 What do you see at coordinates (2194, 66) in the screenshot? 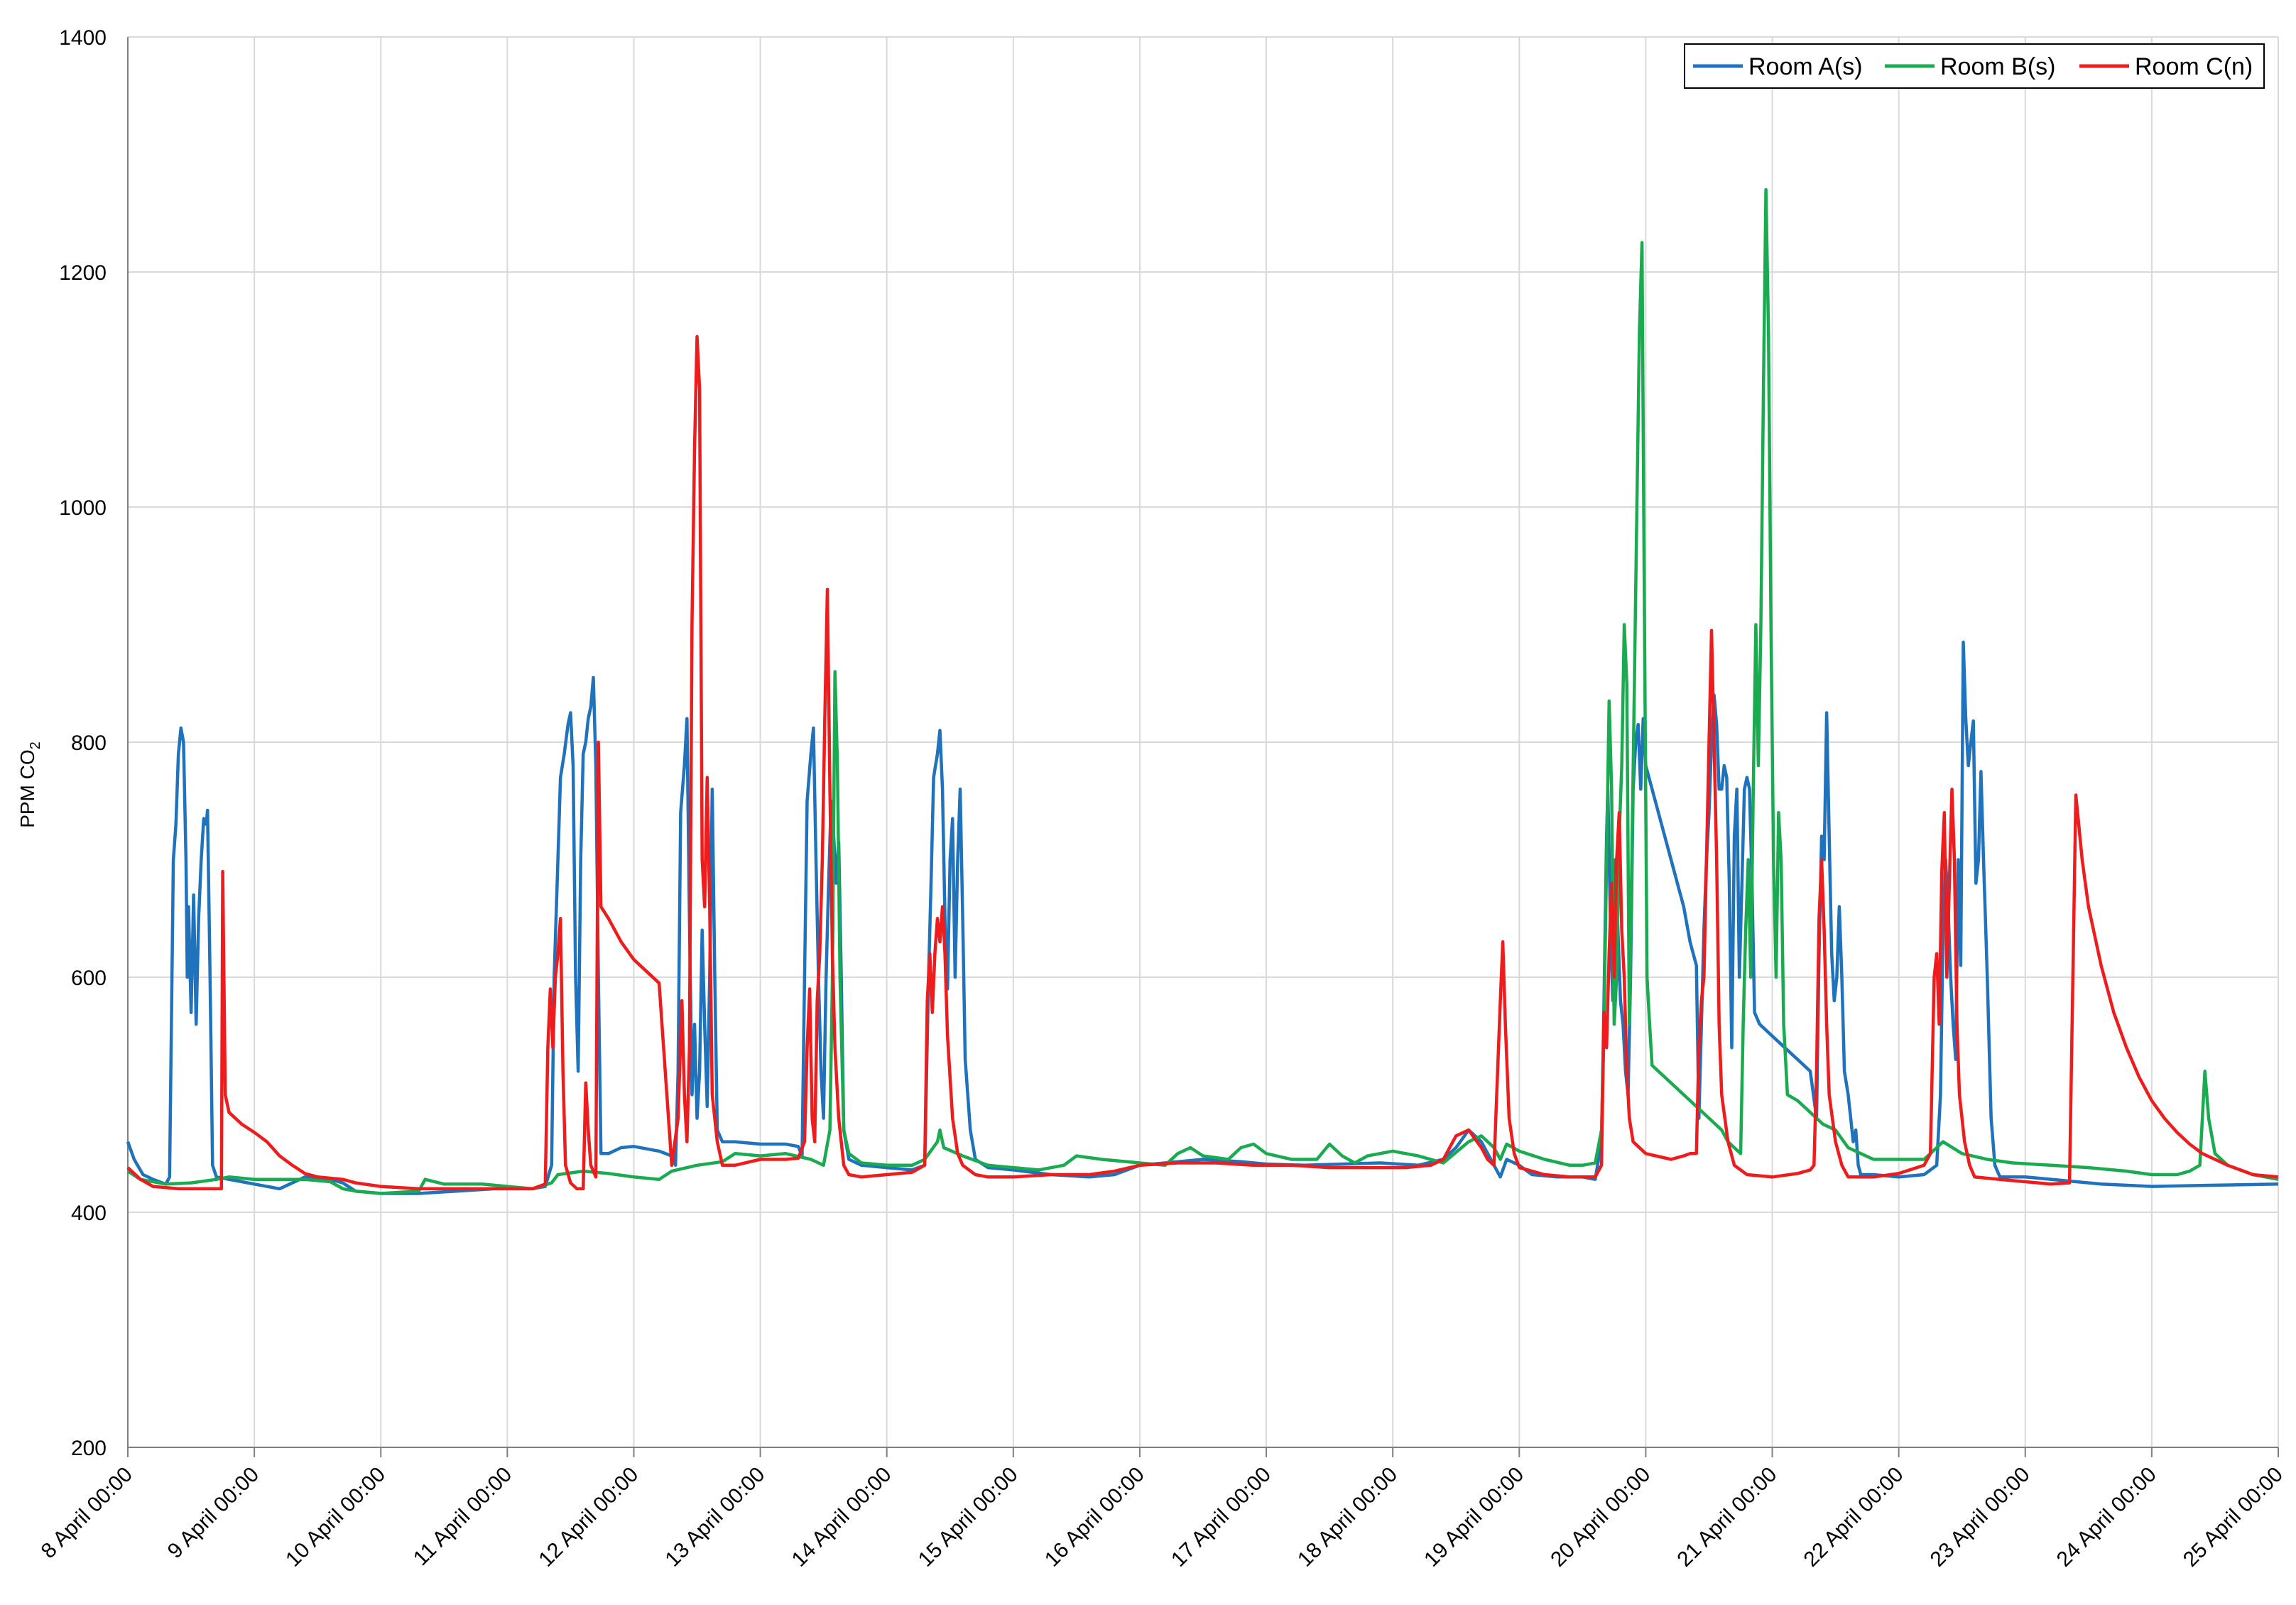
I see `legend-entry-label: Room C(n)` at bounding box center [2194, 66].